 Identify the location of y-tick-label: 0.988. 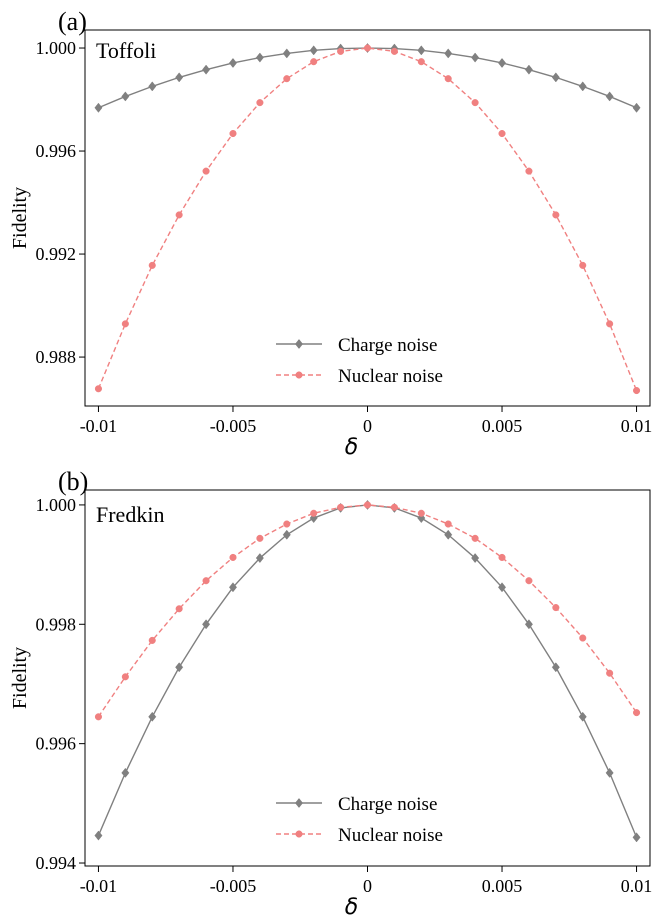
(56, 357).